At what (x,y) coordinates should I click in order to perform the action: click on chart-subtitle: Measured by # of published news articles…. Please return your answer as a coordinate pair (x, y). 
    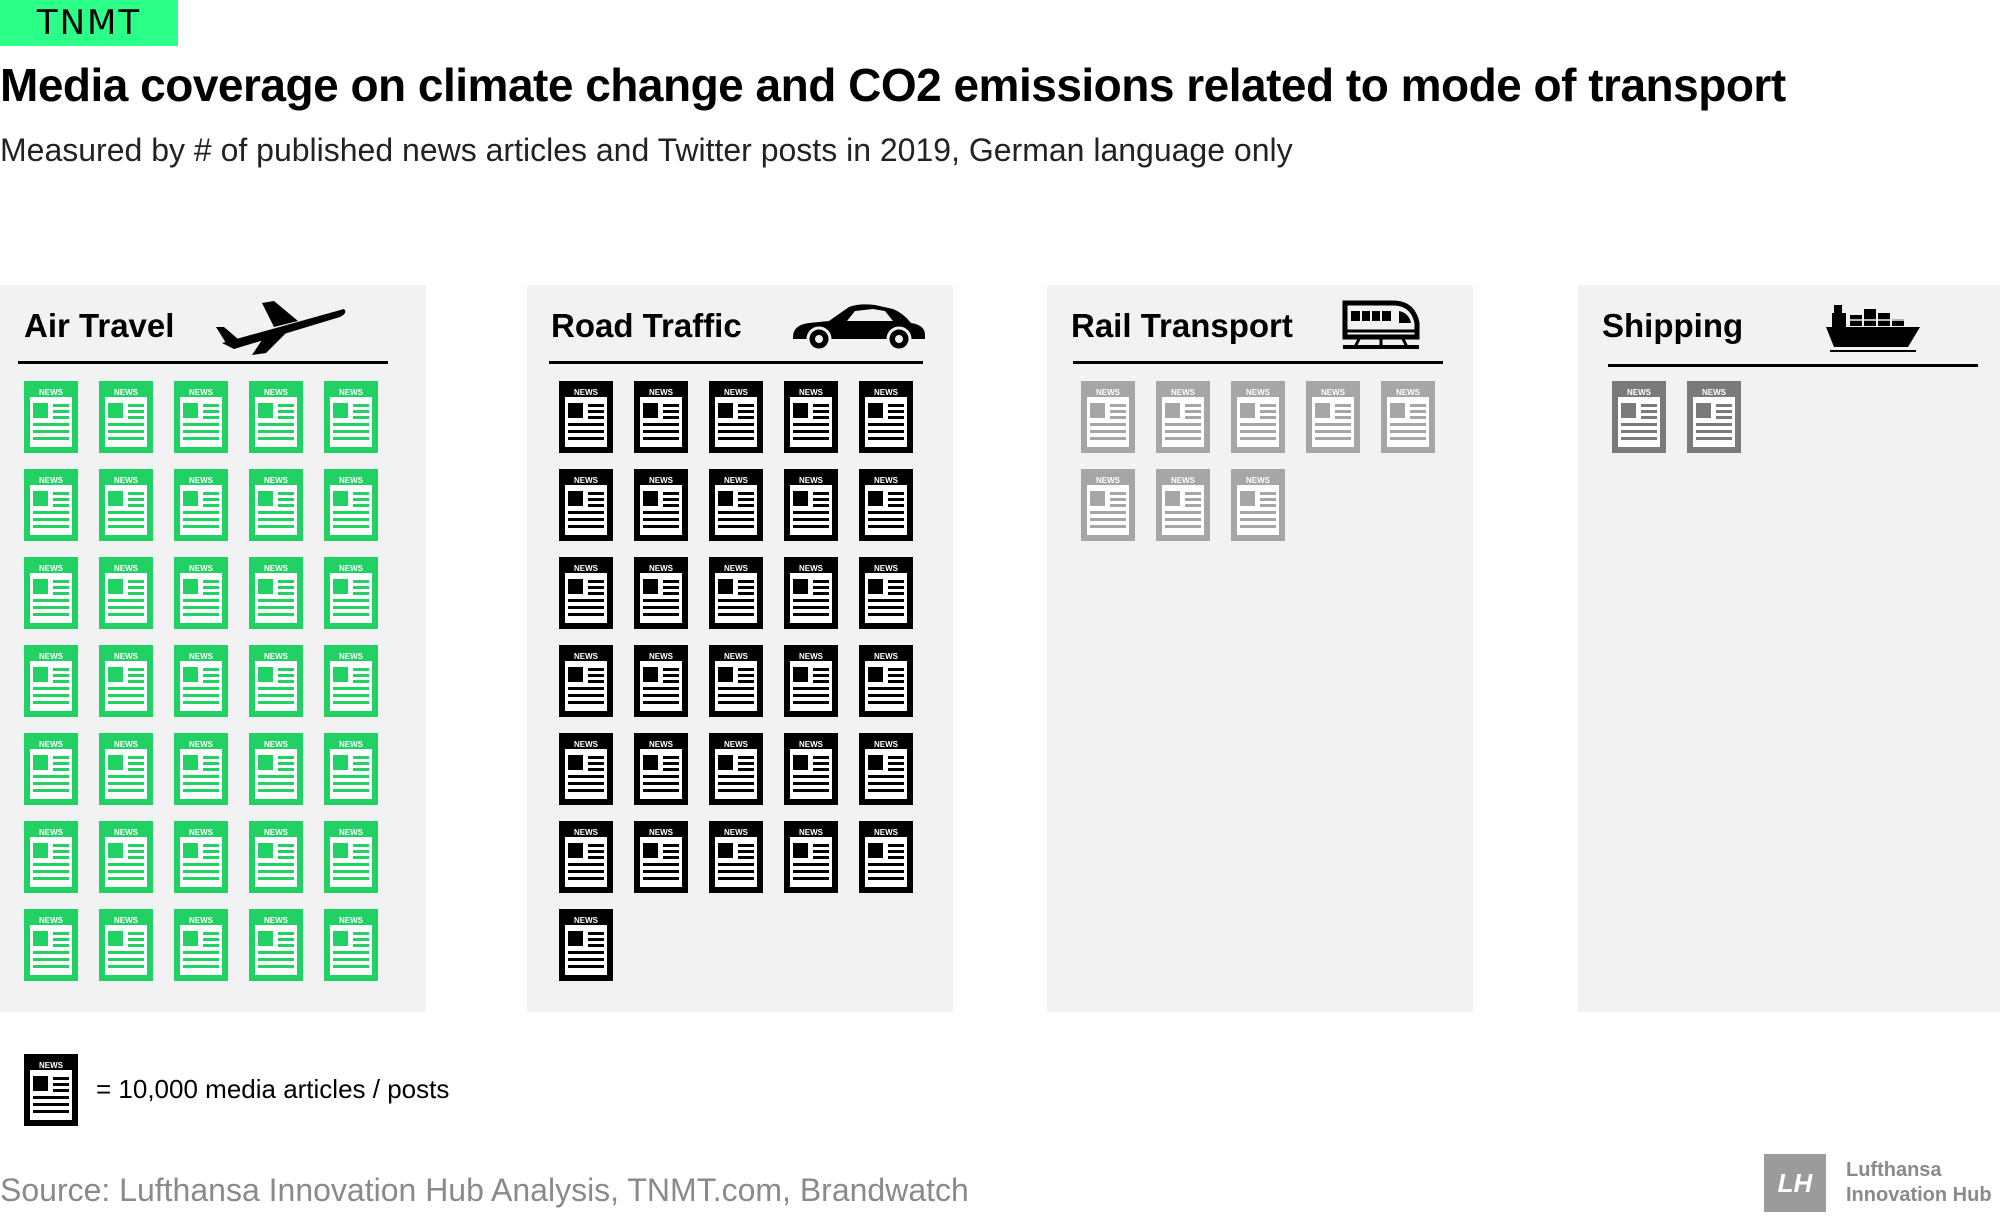
    Looking at the image, I should click on (646, 150).